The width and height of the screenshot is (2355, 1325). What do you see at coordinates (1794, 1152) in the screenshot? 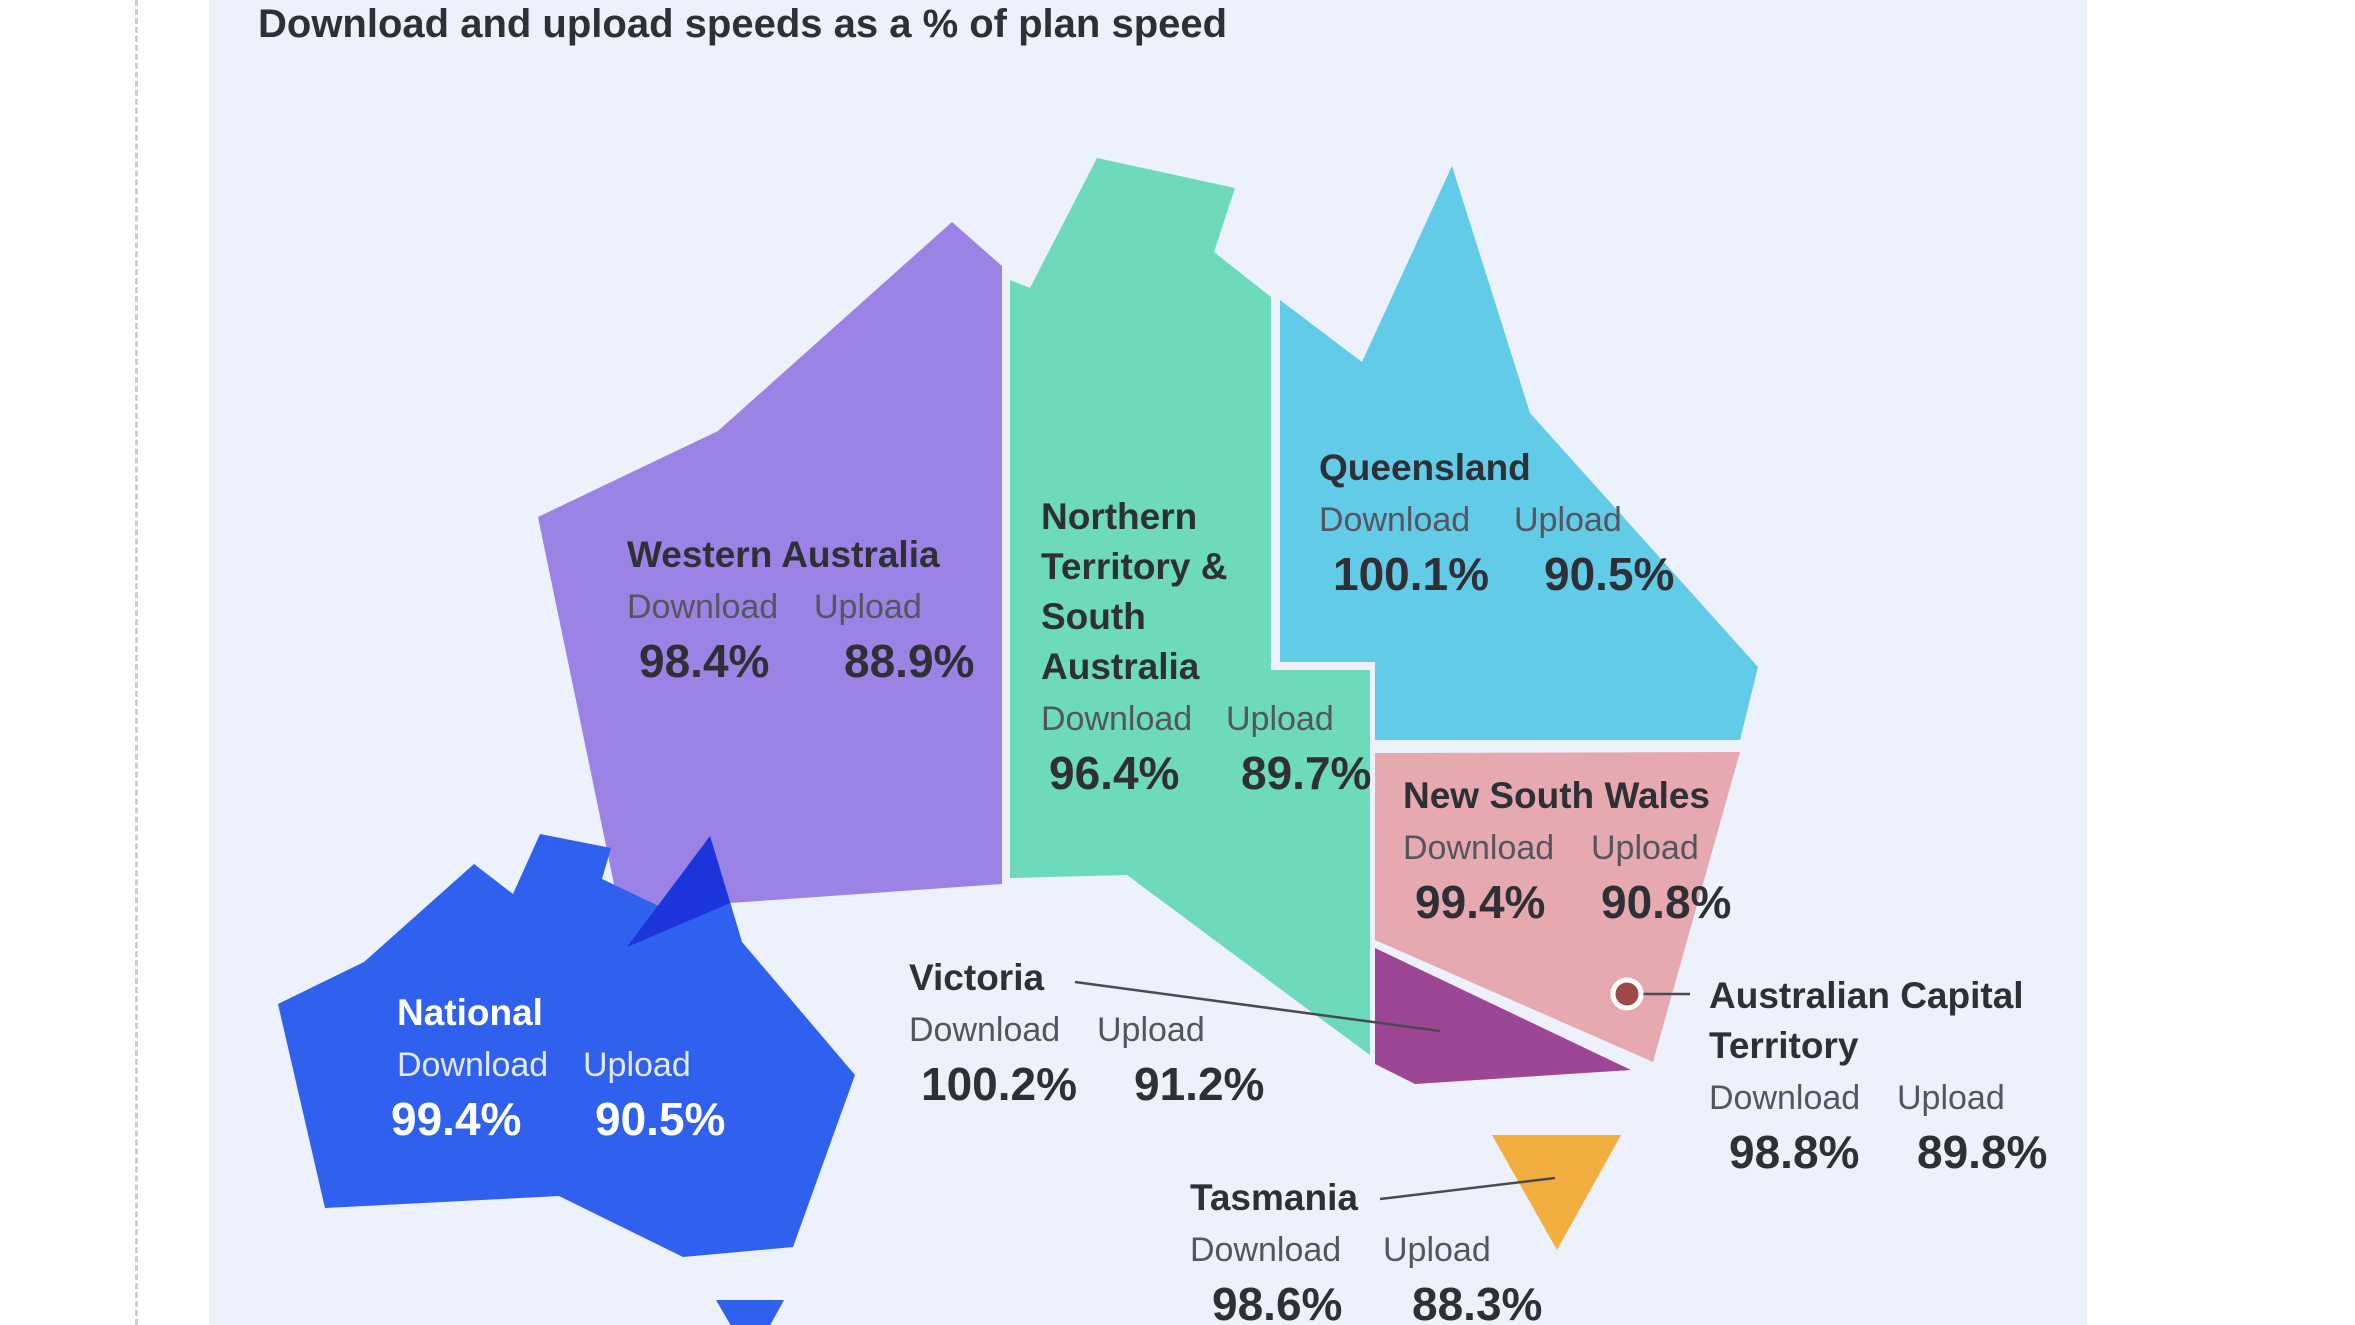
I see `download-value: 98.8%` at bounding box center [1794, 1152].